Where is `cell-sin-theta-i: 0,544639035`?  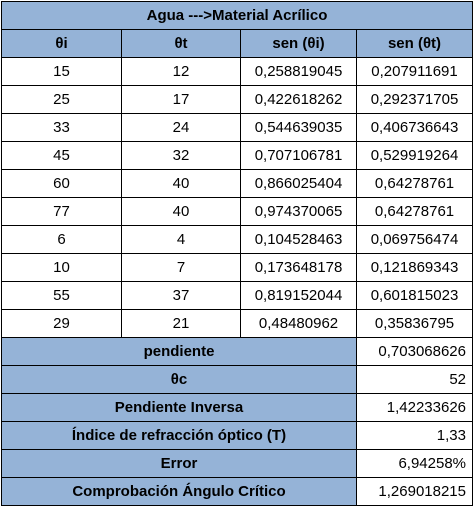 cell-sin-theta-i: 0,544639035 is located at coordinates (298, 127).